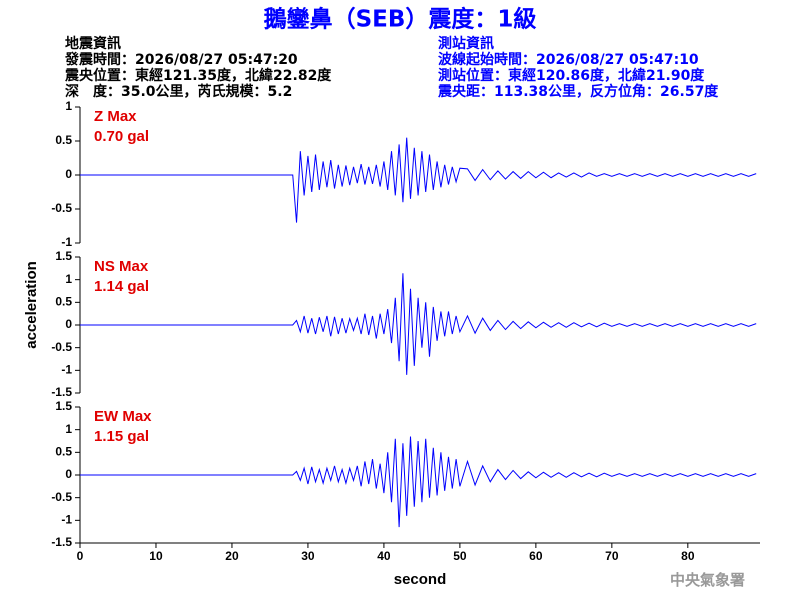 The height and width of the screenshot is (600, 800). I want to click on x-tick-label: 20, so click(232, 556).